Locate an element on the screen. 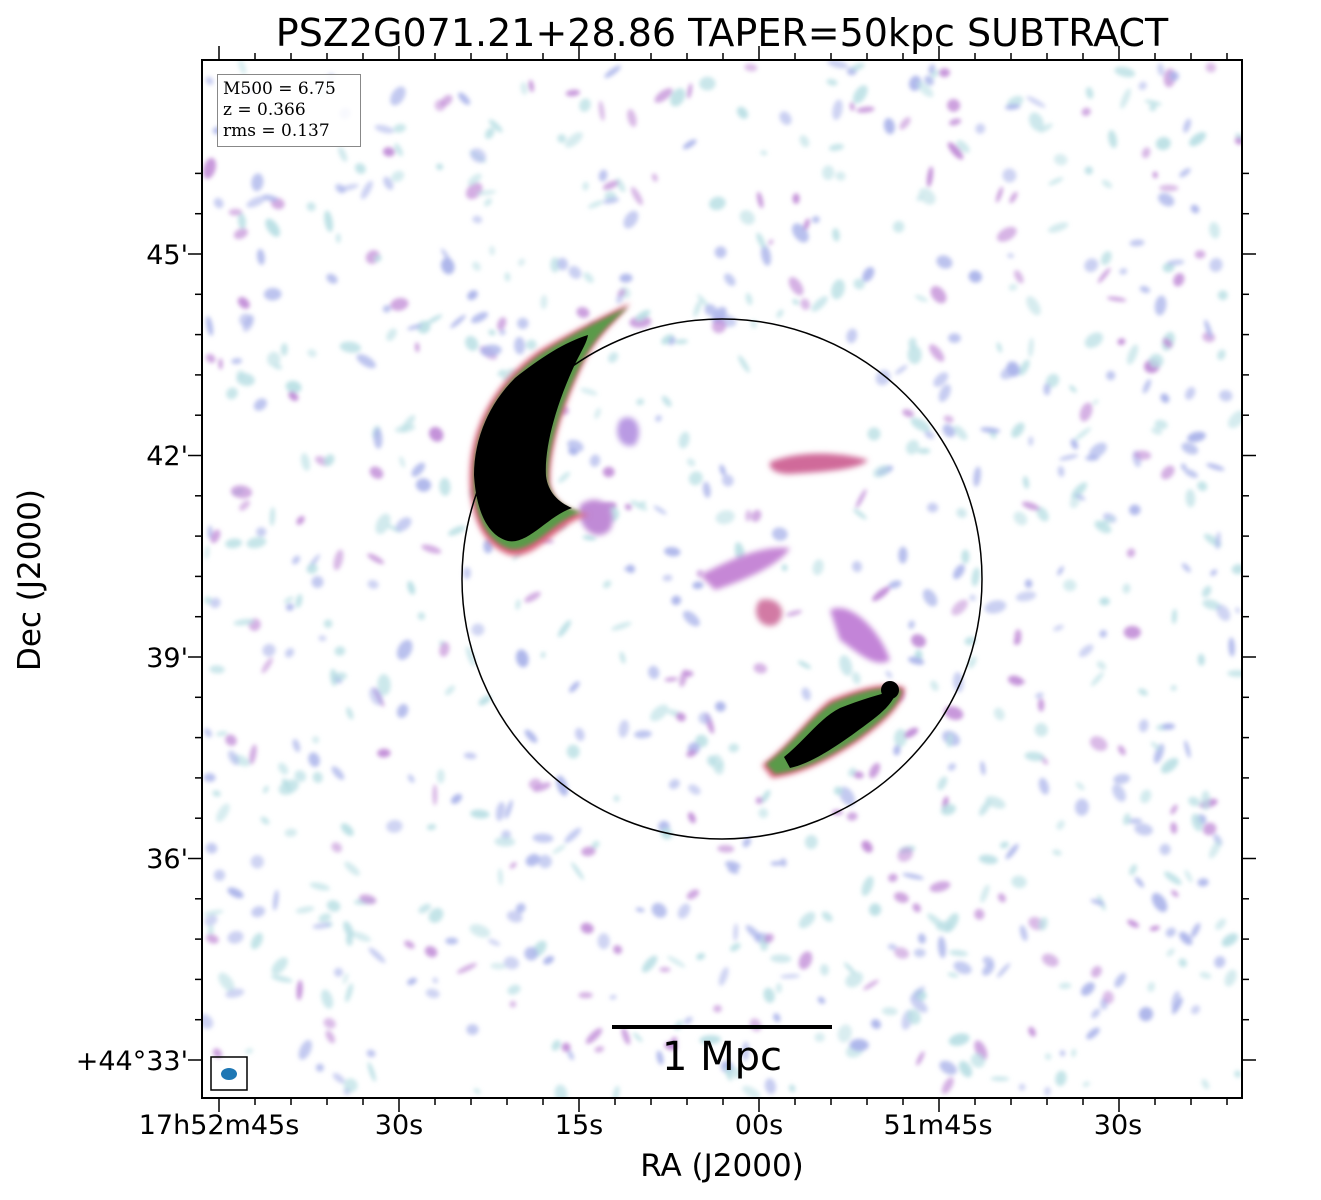 This screenshot has width=1321, height=1200. x-tick-label: 17h52m45s is located at coordinates (219, 1125).